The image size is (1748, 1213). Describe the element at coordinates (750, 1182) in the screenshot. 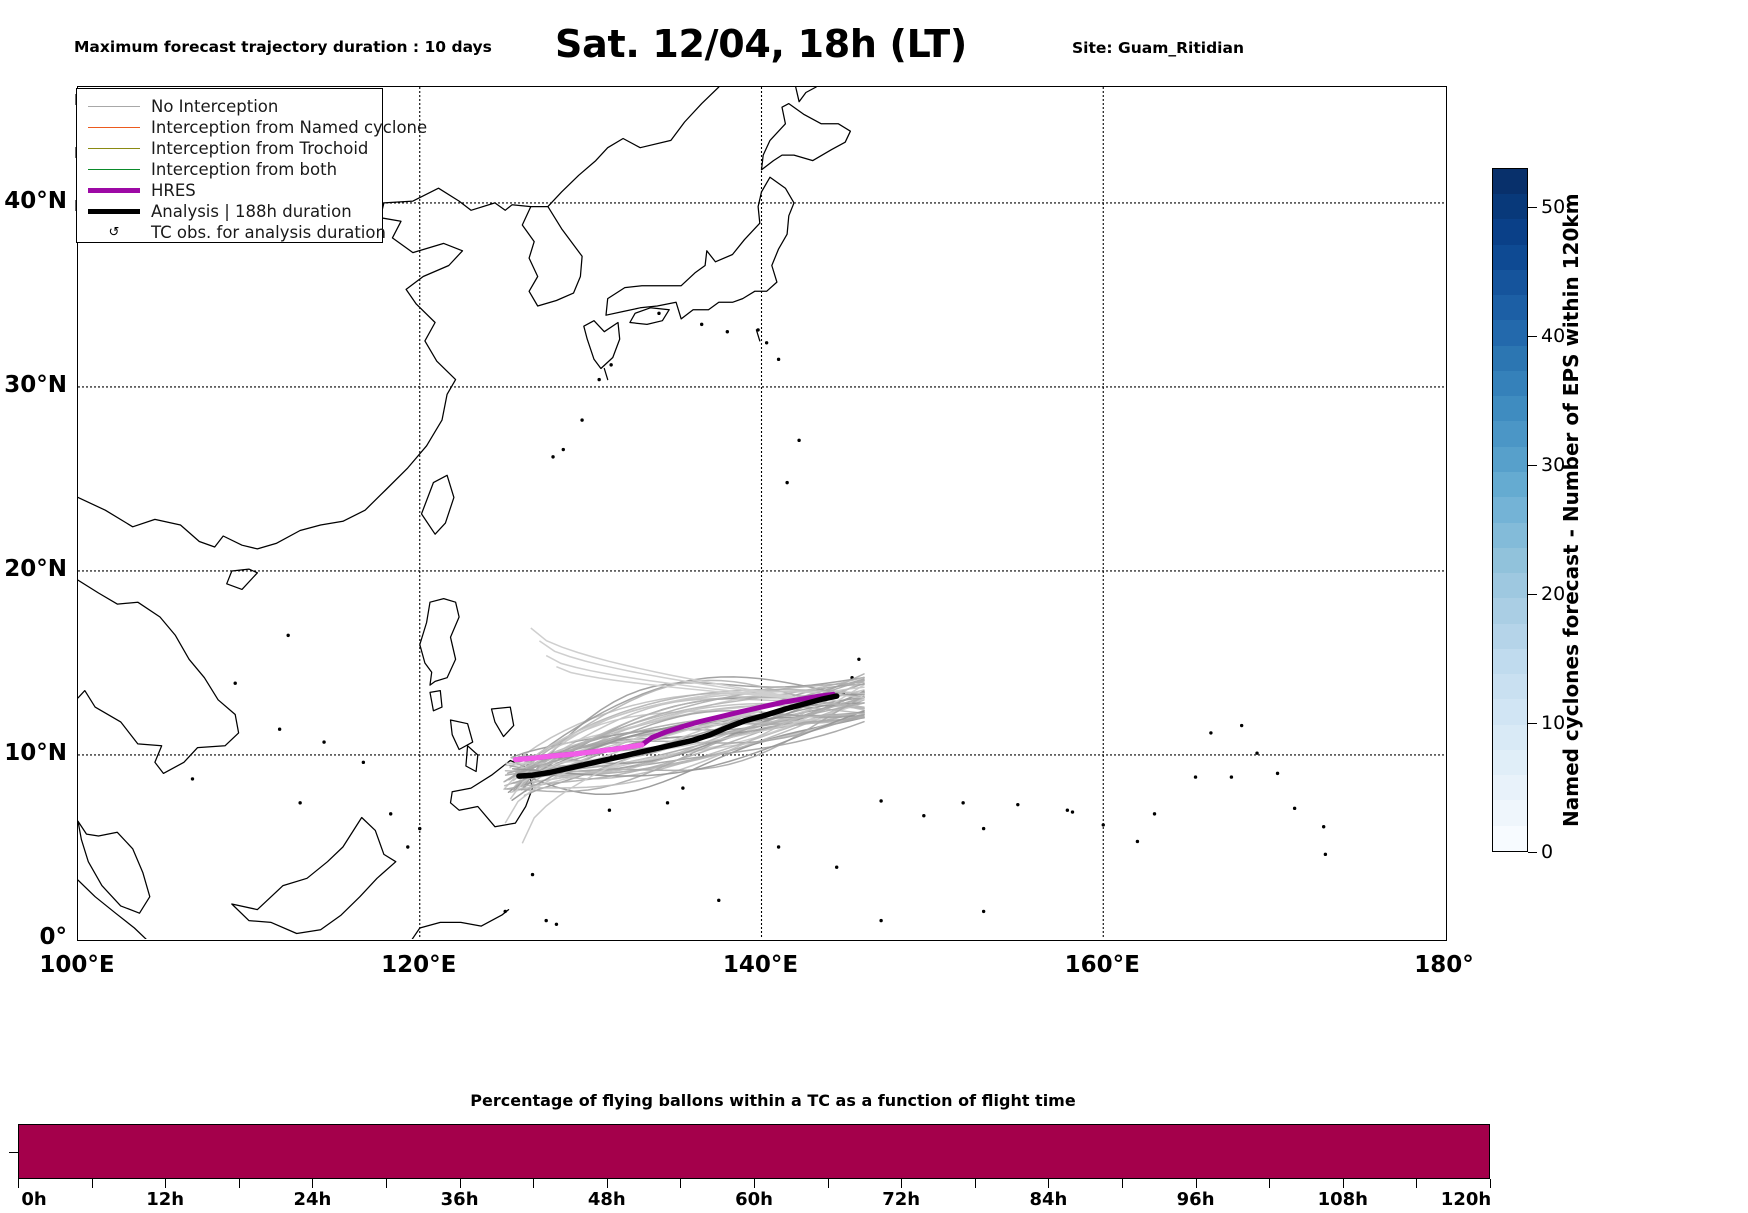

I see `flight-time-axis: 0h 12h 24h 36h 48h 60h 72h 84h 96h 108h 120h` at that location.